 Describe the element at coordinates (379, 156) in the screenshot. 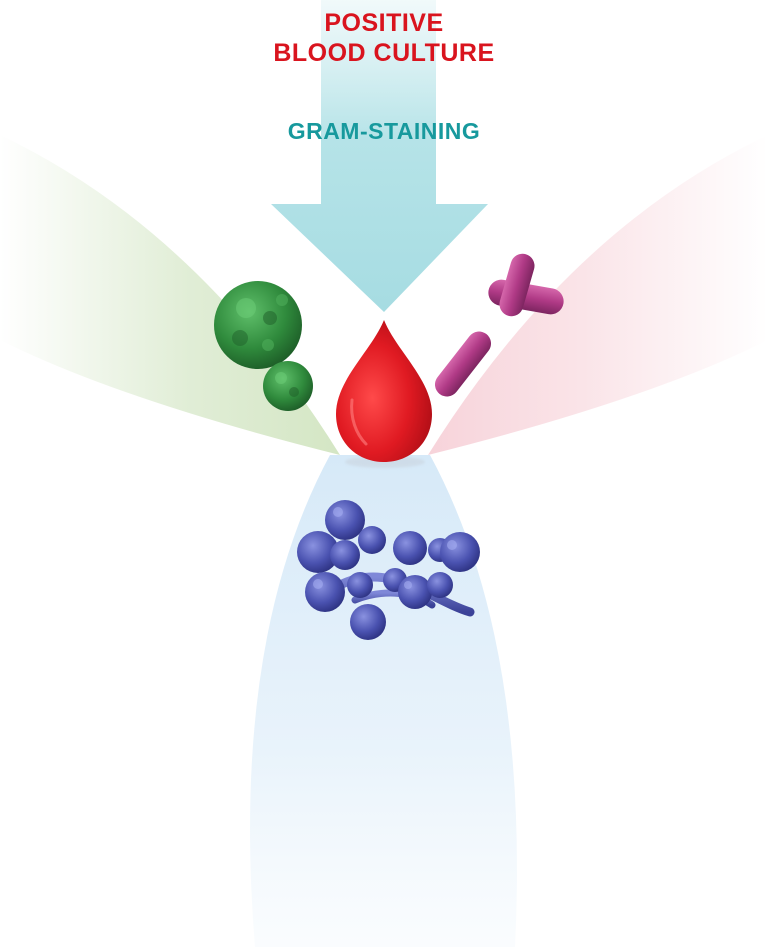

I see `down-arrow-icon` at that location.